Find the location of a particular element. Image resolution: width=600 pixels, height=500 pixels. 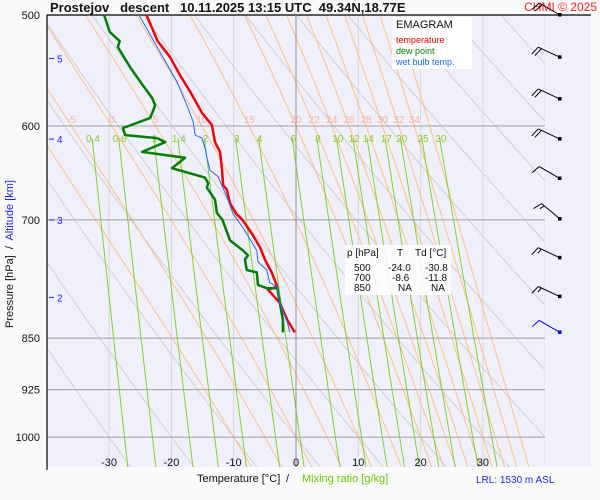

mixing-ratio-label: 3 is located at coordinates (237, 139).